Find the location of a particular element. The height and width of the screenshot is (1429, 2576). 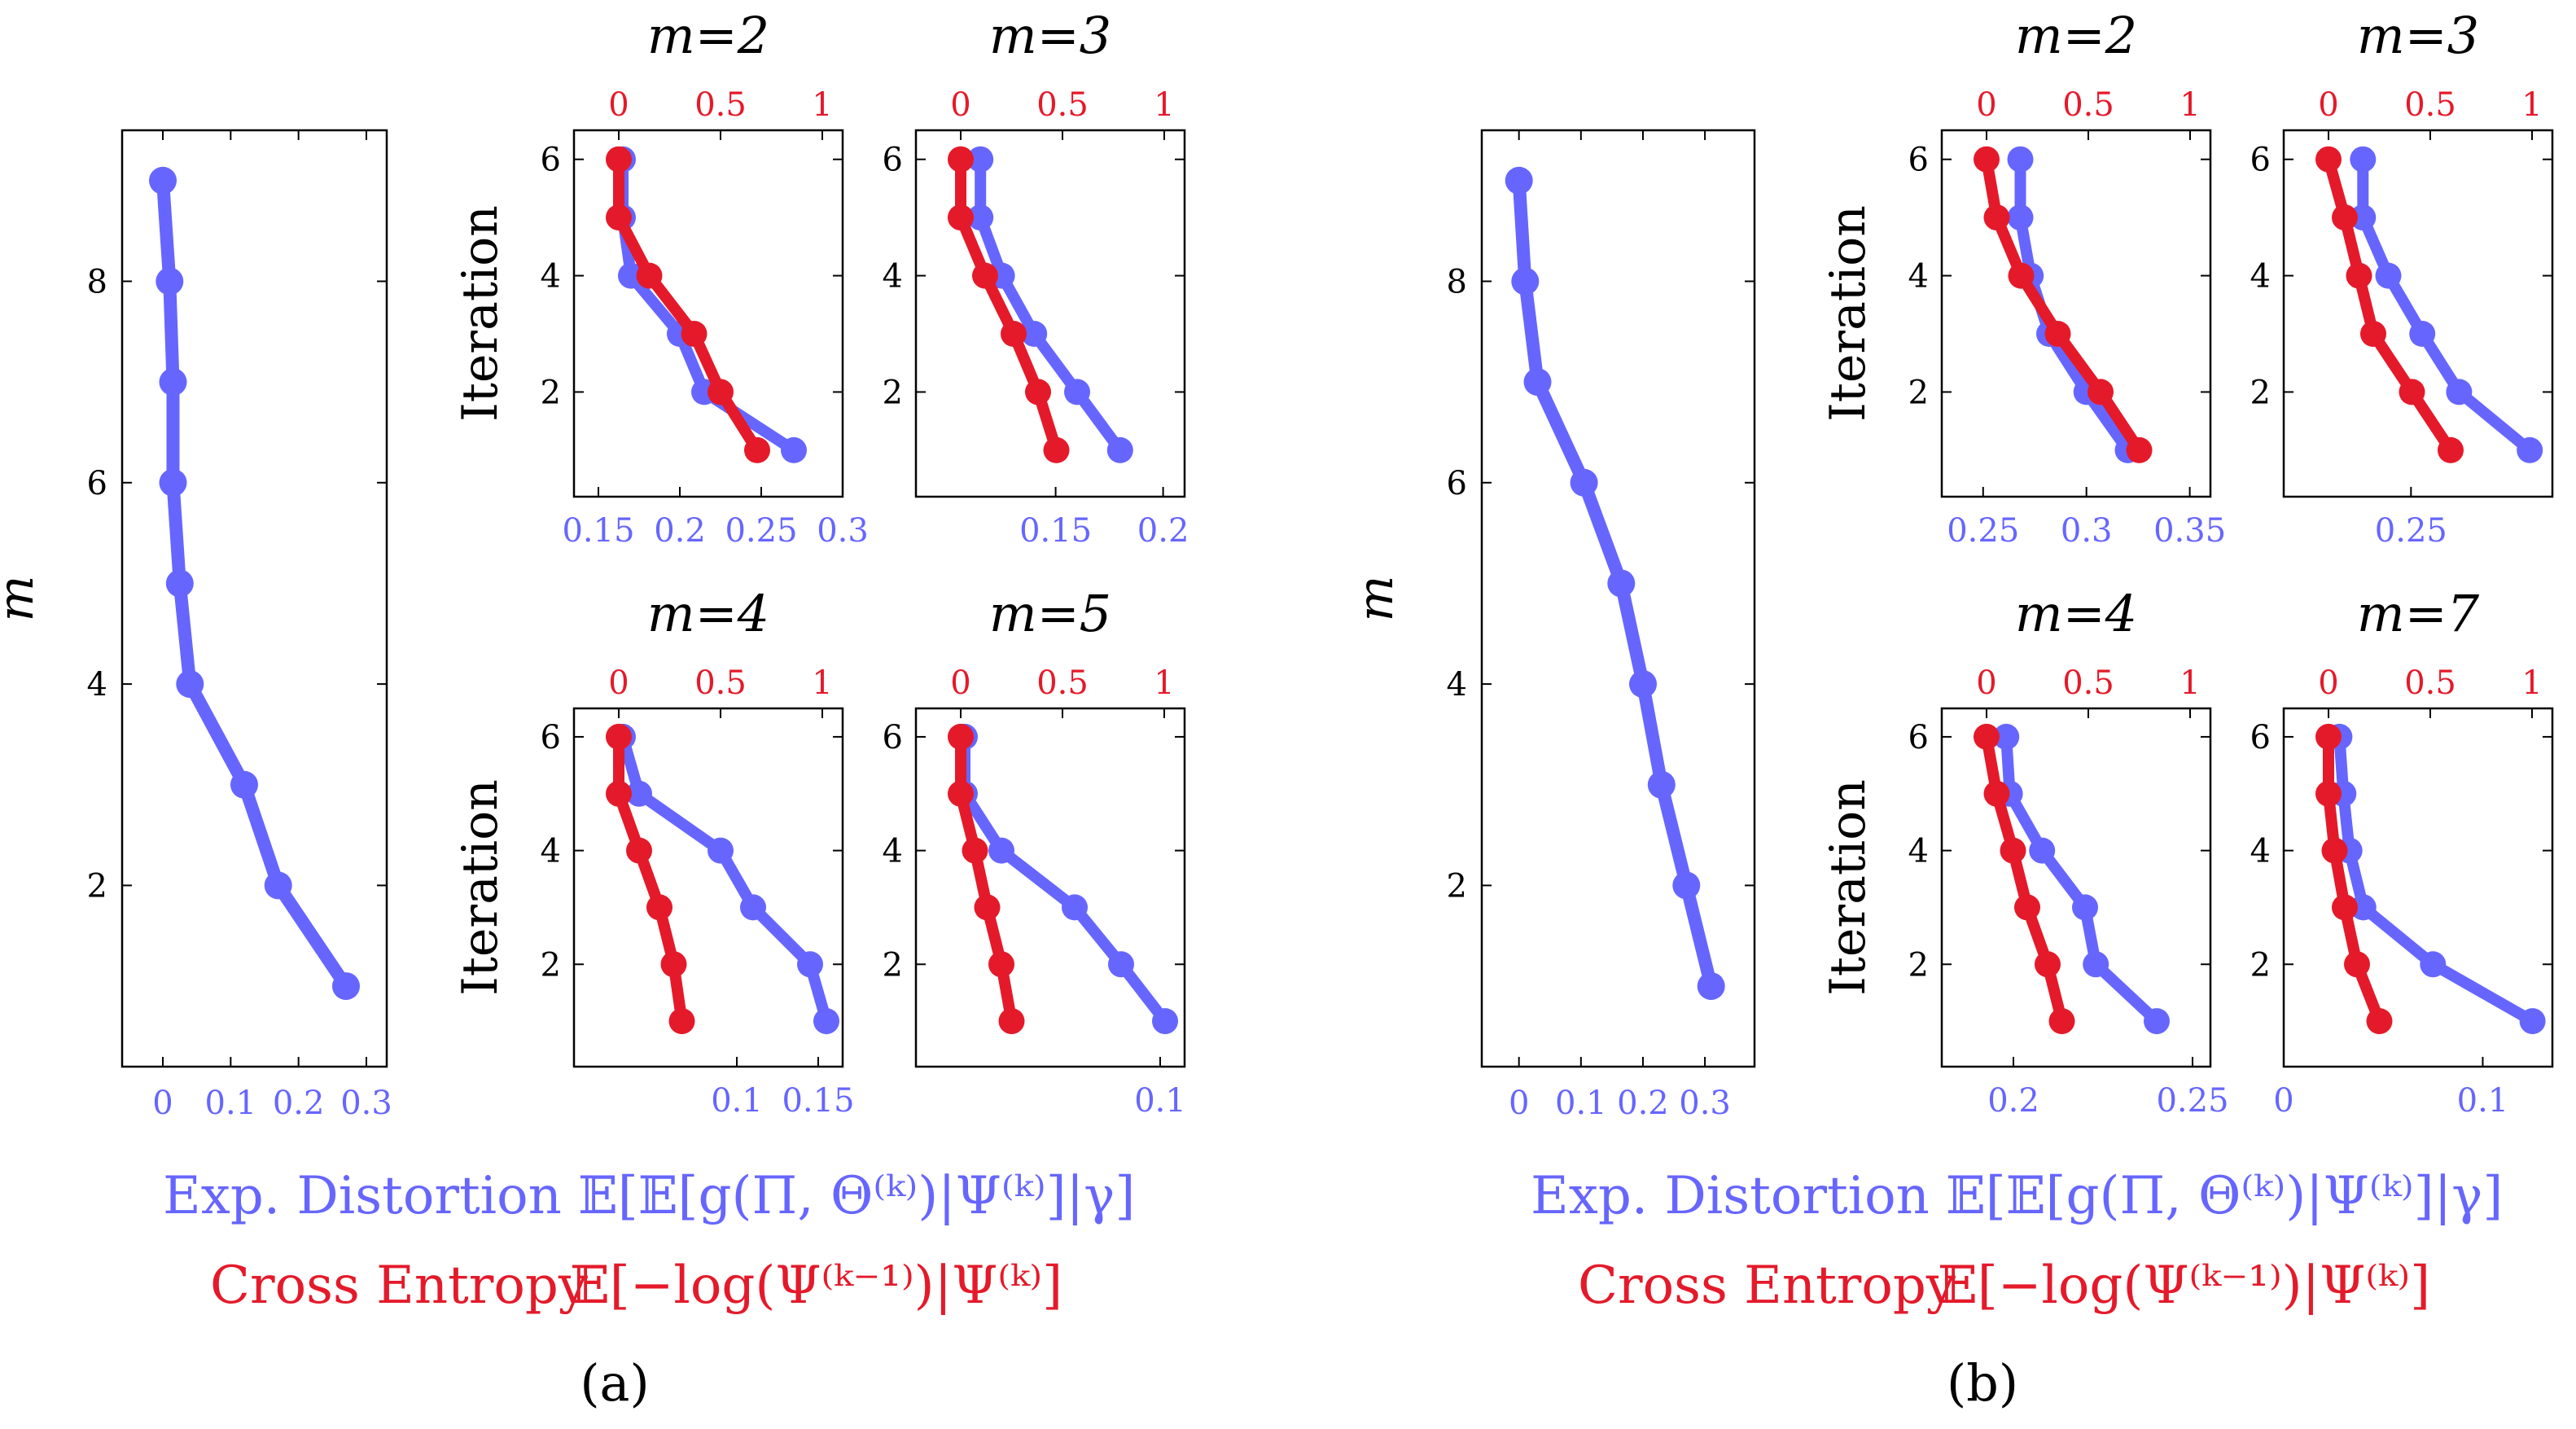

panel-label: (b) is located at coordinates (1983, 1383).